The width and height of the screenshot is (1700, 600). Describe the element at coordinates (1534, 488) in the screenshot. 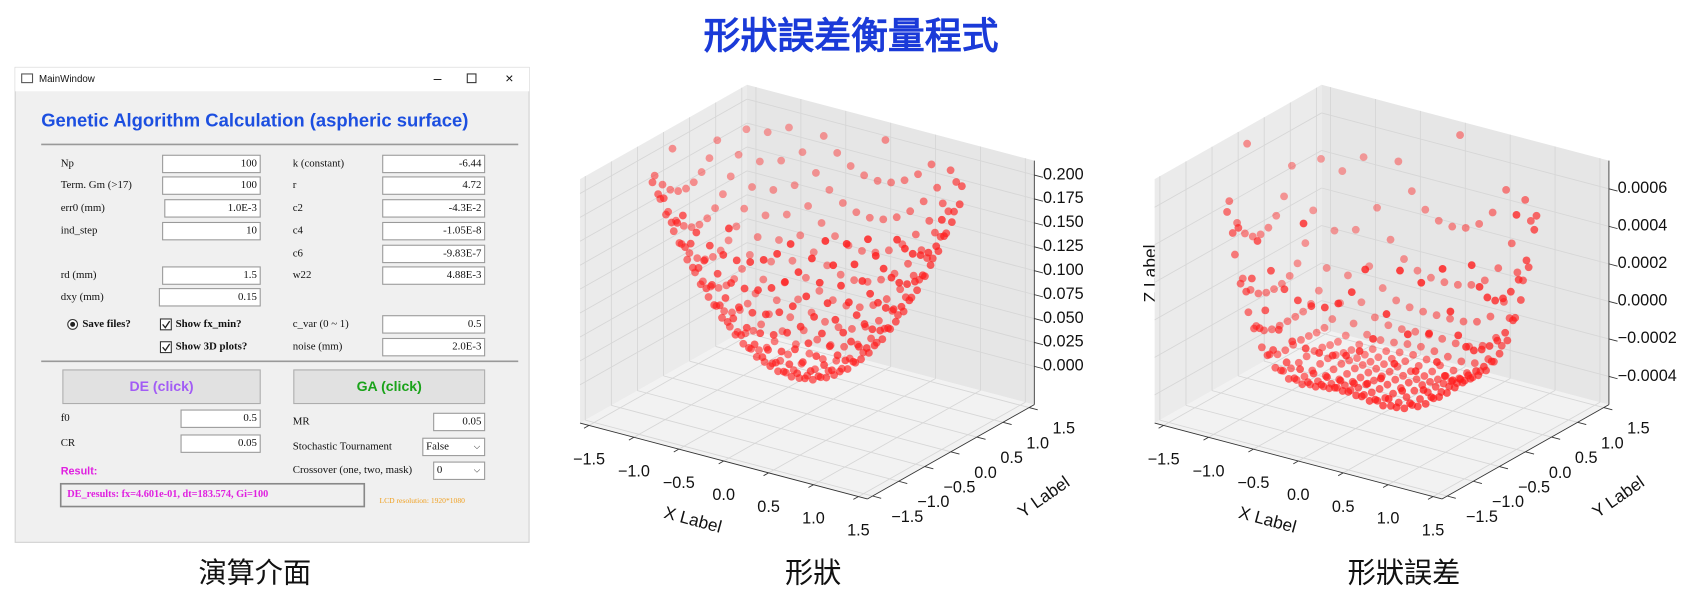

I see `y-tick-label: −0.5` at that location.